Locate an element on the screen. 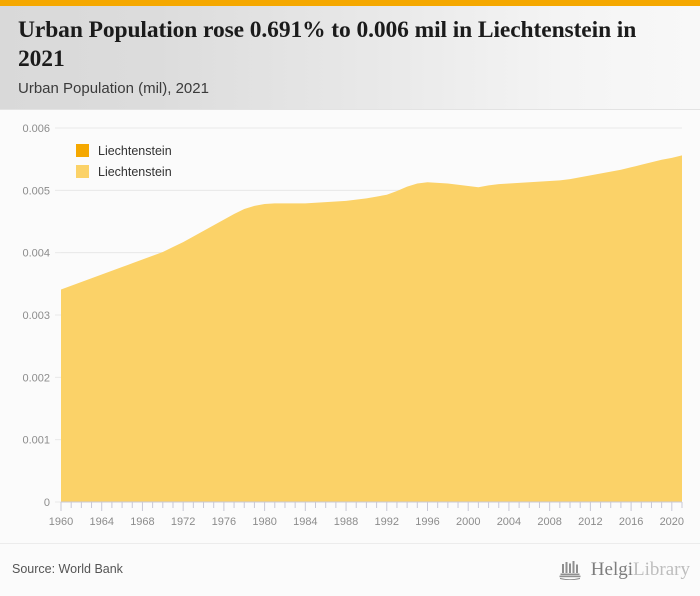  svg-text: 0.005 is located at coordinates (36, 191).